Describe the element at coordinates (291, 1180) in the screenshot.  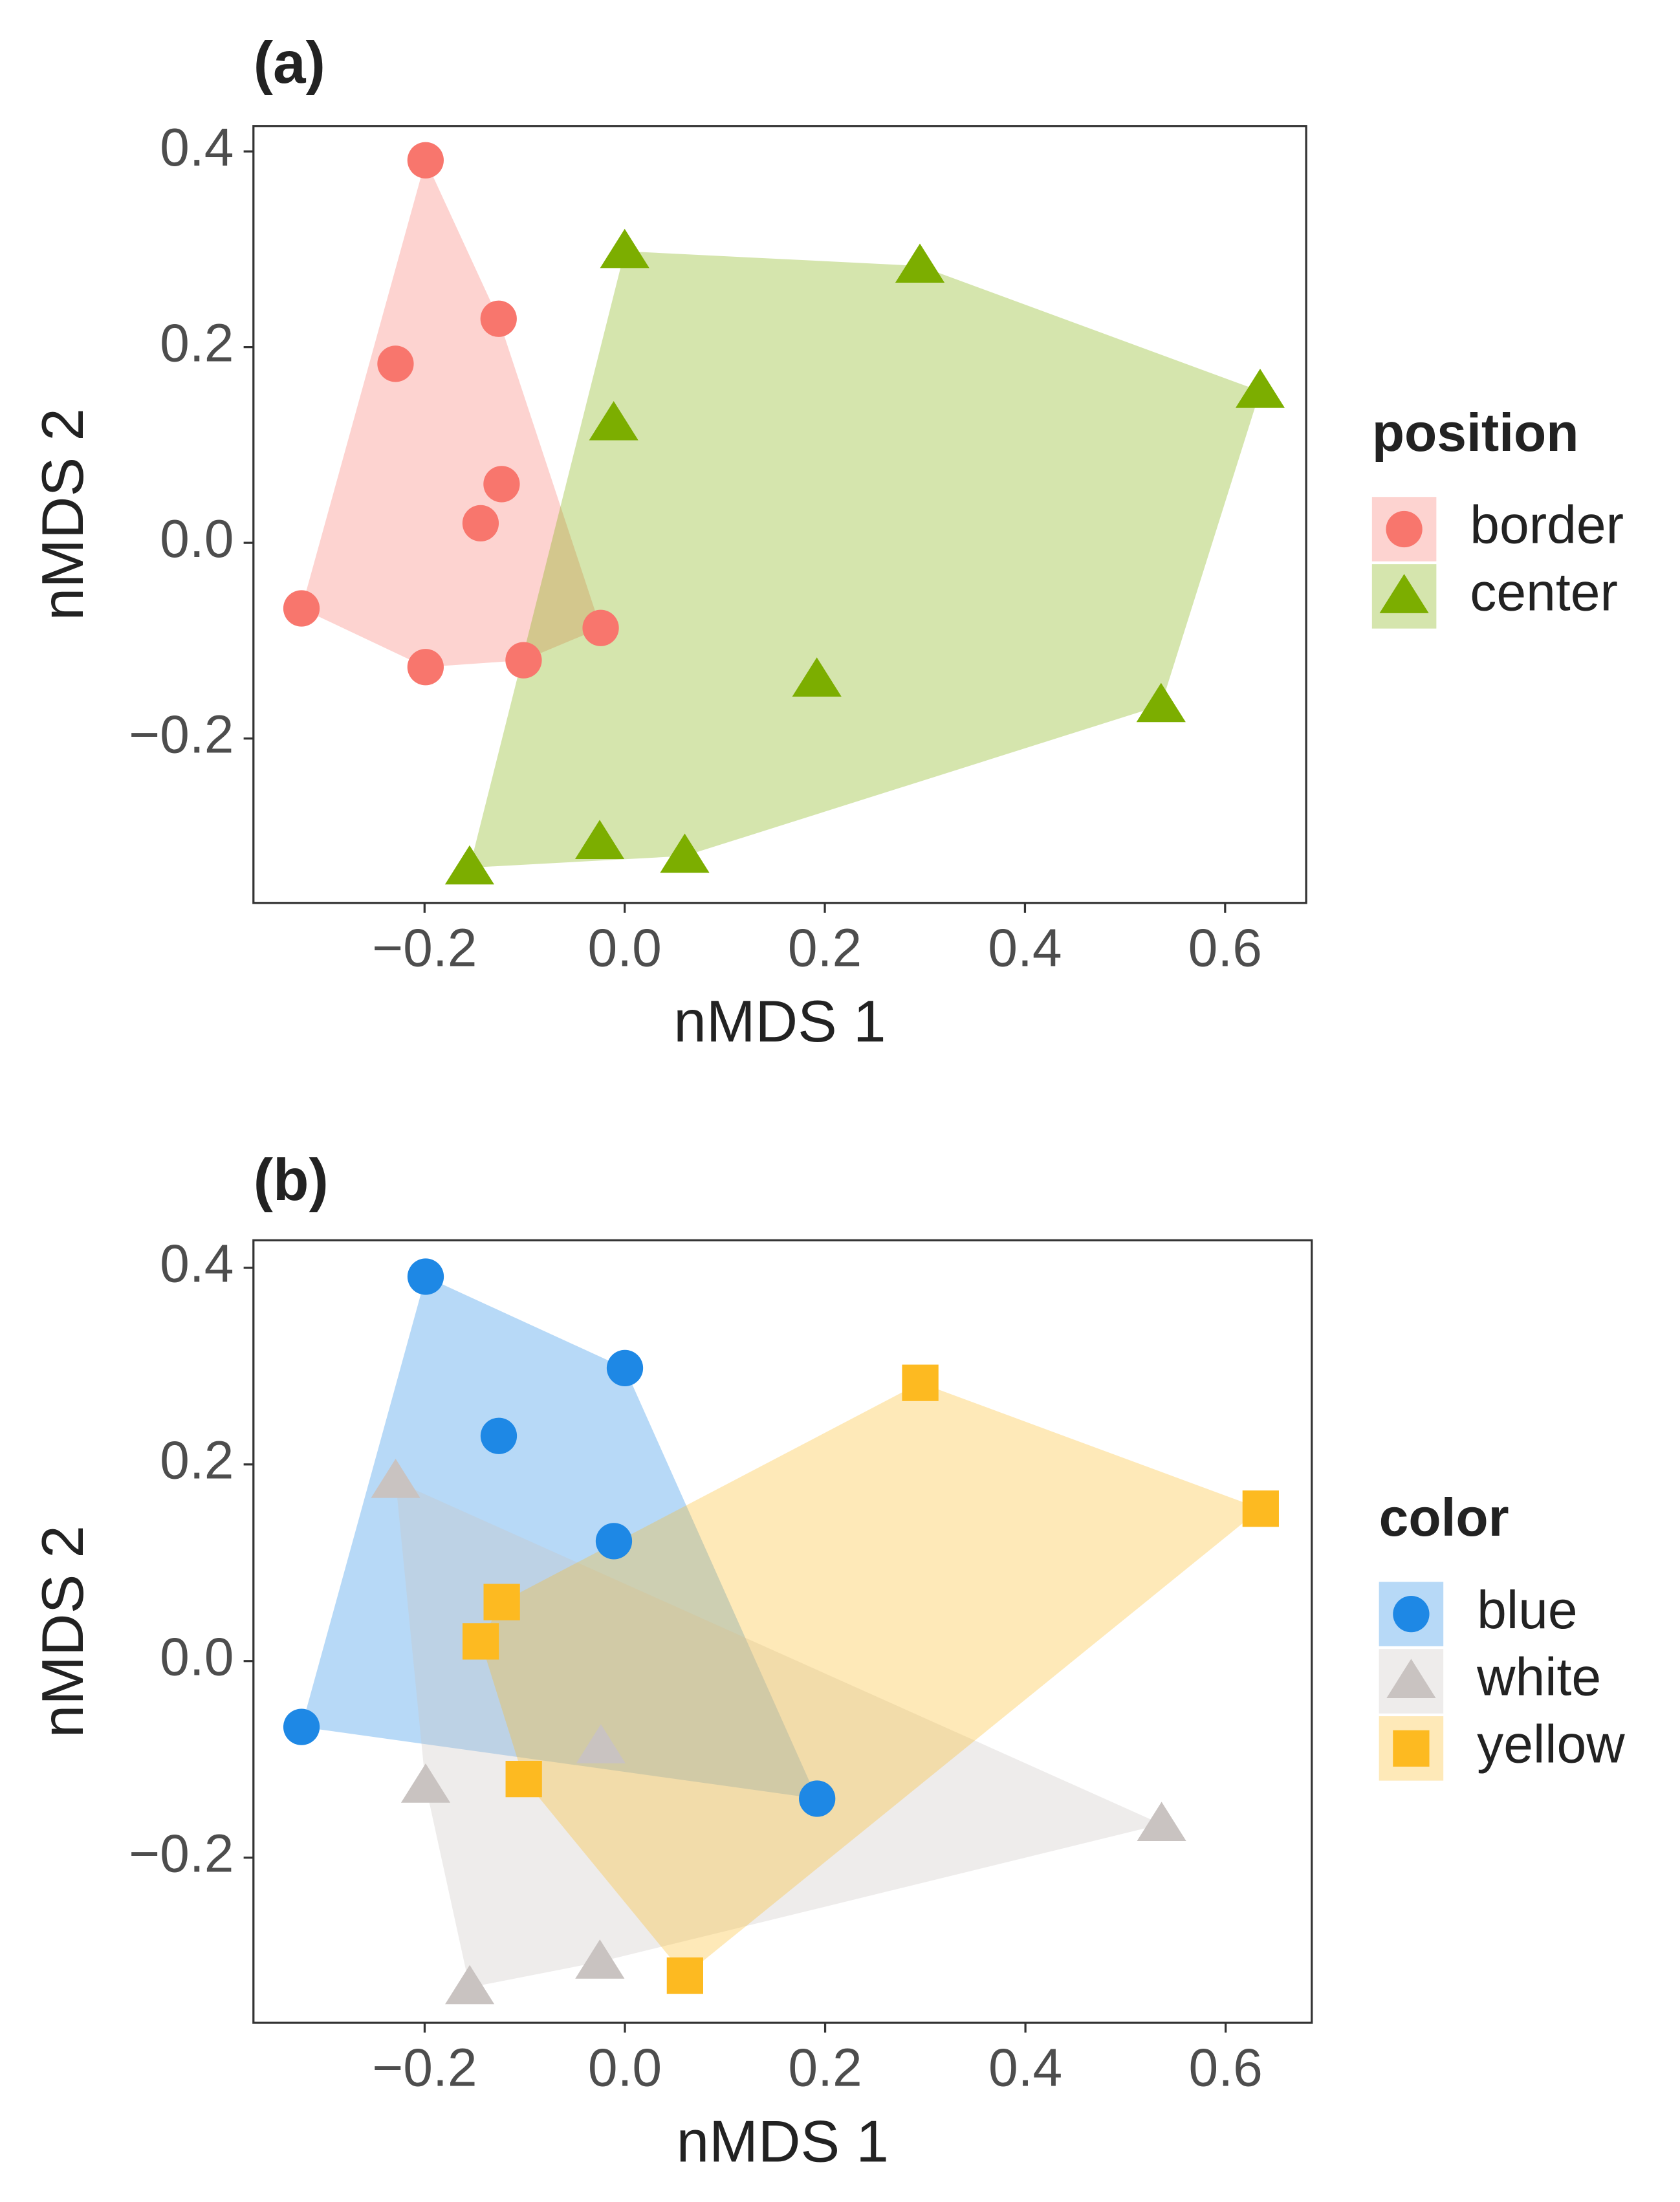
I see `panel-title: (b)` at that location.